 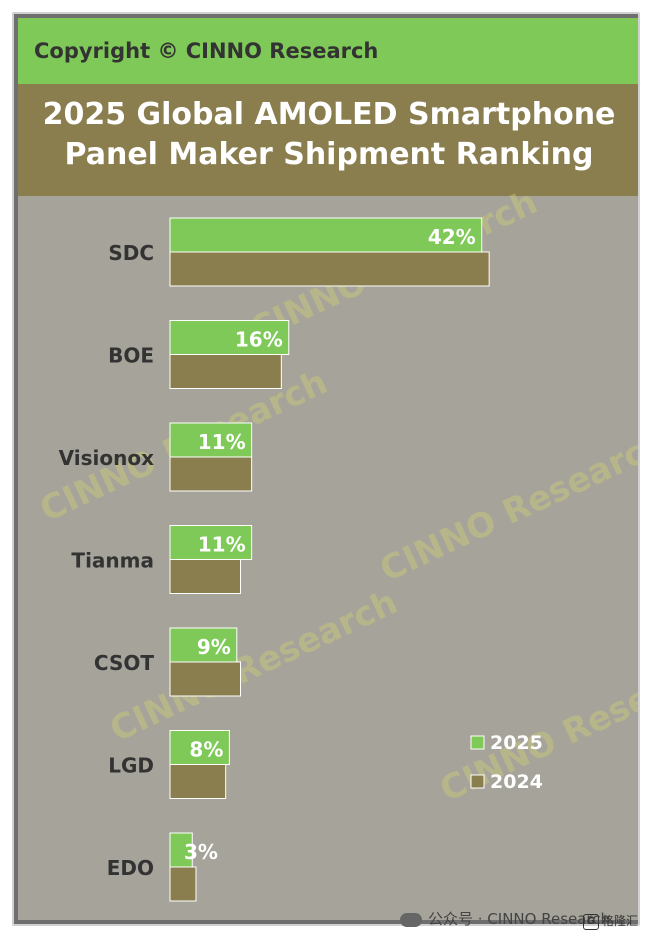 I want to click on logo-text: 格隆汇, so click(x=620, y=921).